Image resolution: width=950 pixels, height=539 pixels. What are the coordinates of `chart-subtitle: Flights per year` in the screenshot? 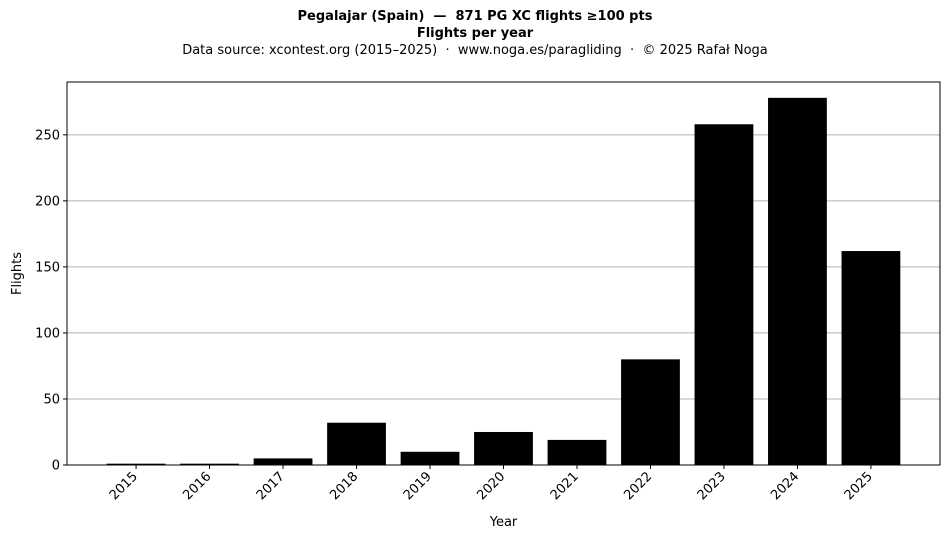 It's located at (475, 33).